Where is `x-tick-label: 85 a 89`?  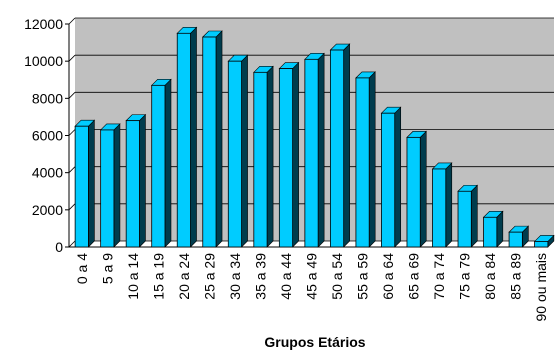 x-tick-label: 85 a 89 is located at coordinates (516, 276).